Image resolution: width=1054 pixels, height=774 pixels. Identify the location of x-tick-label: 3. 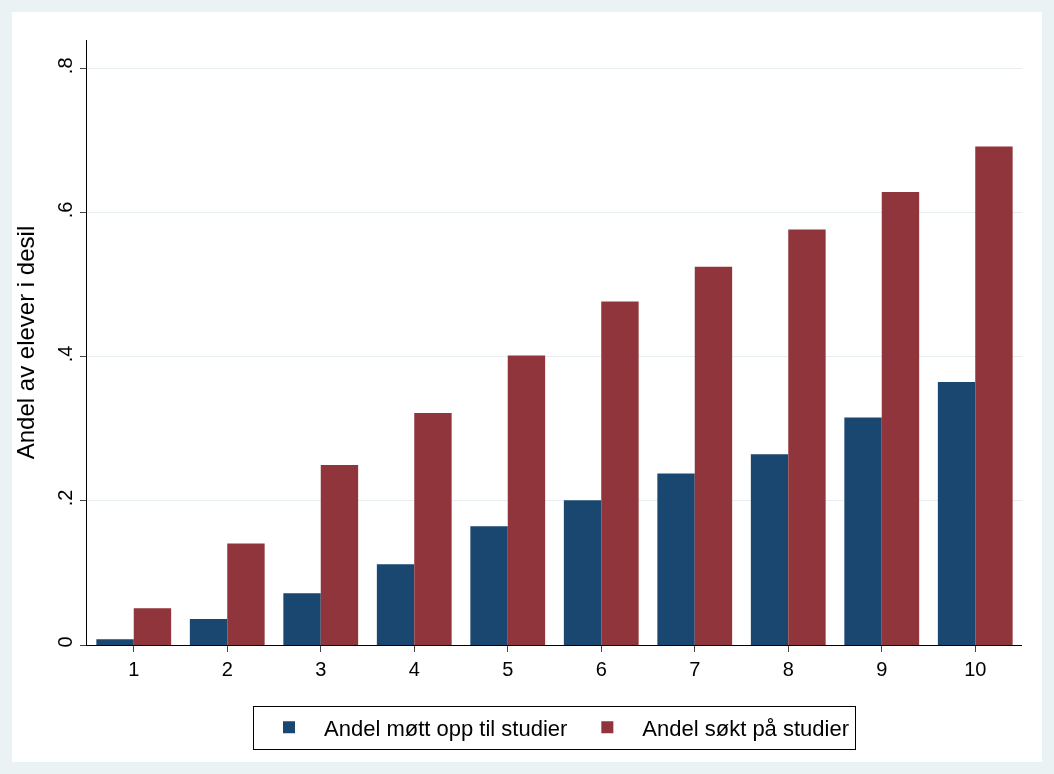
(321, 669).